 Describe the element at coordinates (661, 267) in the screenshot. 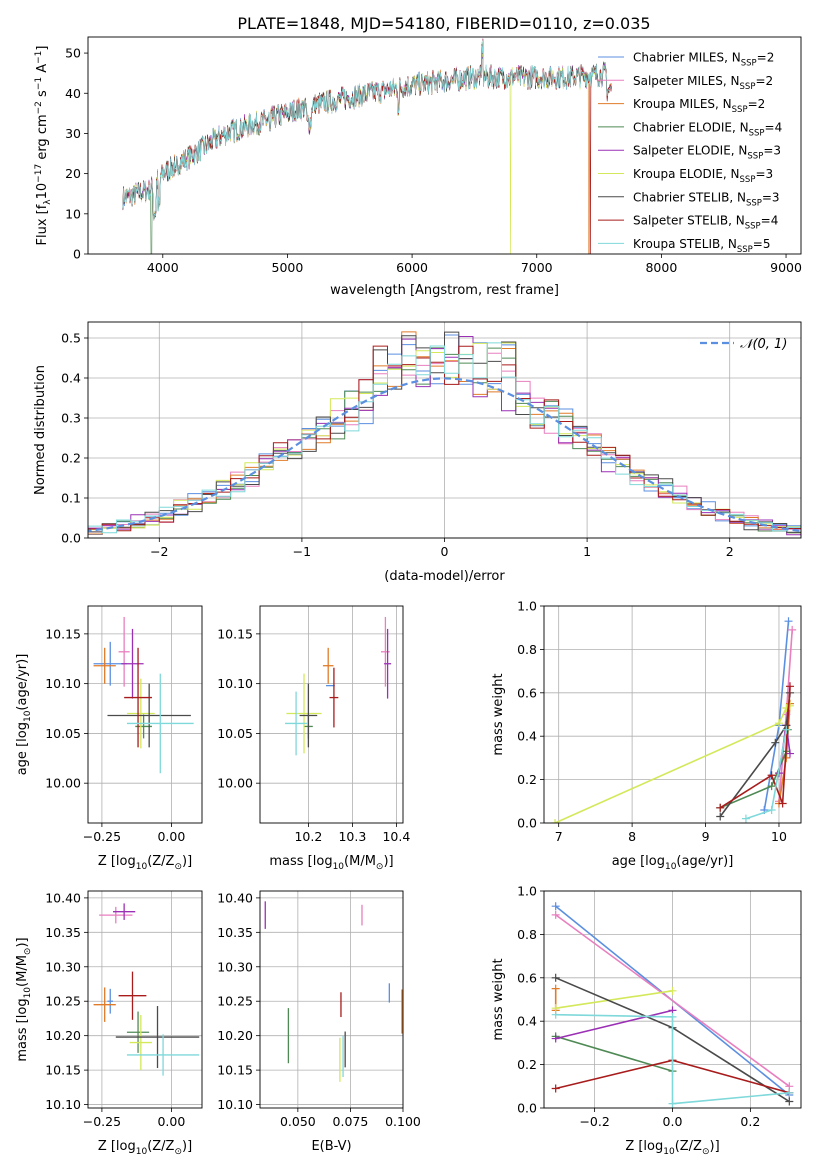

I see `x-tick-label: 8000` at that location.